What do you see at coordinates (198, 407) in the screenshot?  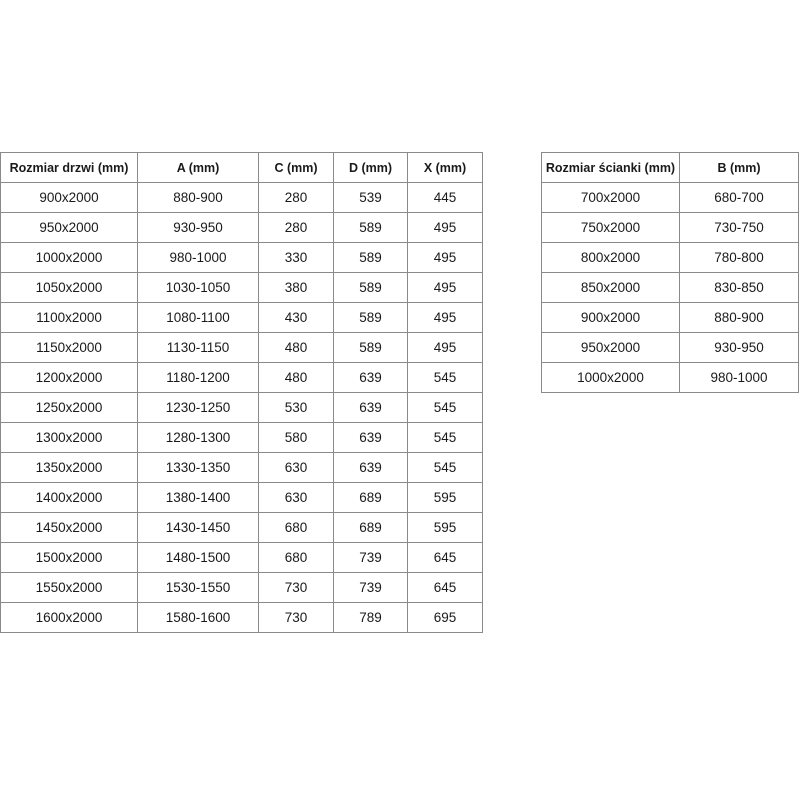 I see `table-cell: 1230-1250` at bounding box center [198, 407].